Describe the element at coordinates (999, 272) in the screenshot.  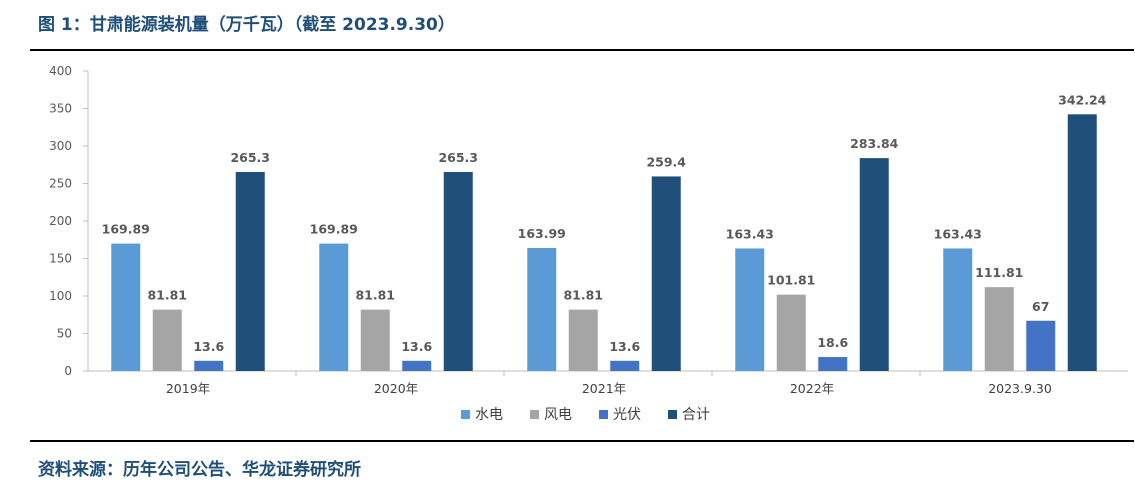
I see `data-label: 111.81` at that location.